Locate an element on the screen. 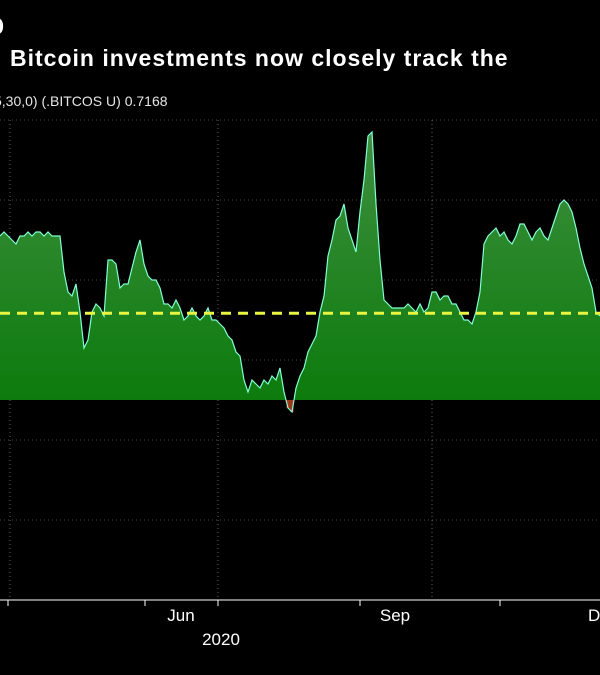  x-tick-label-dec: D is located at coordinates (594, 615).